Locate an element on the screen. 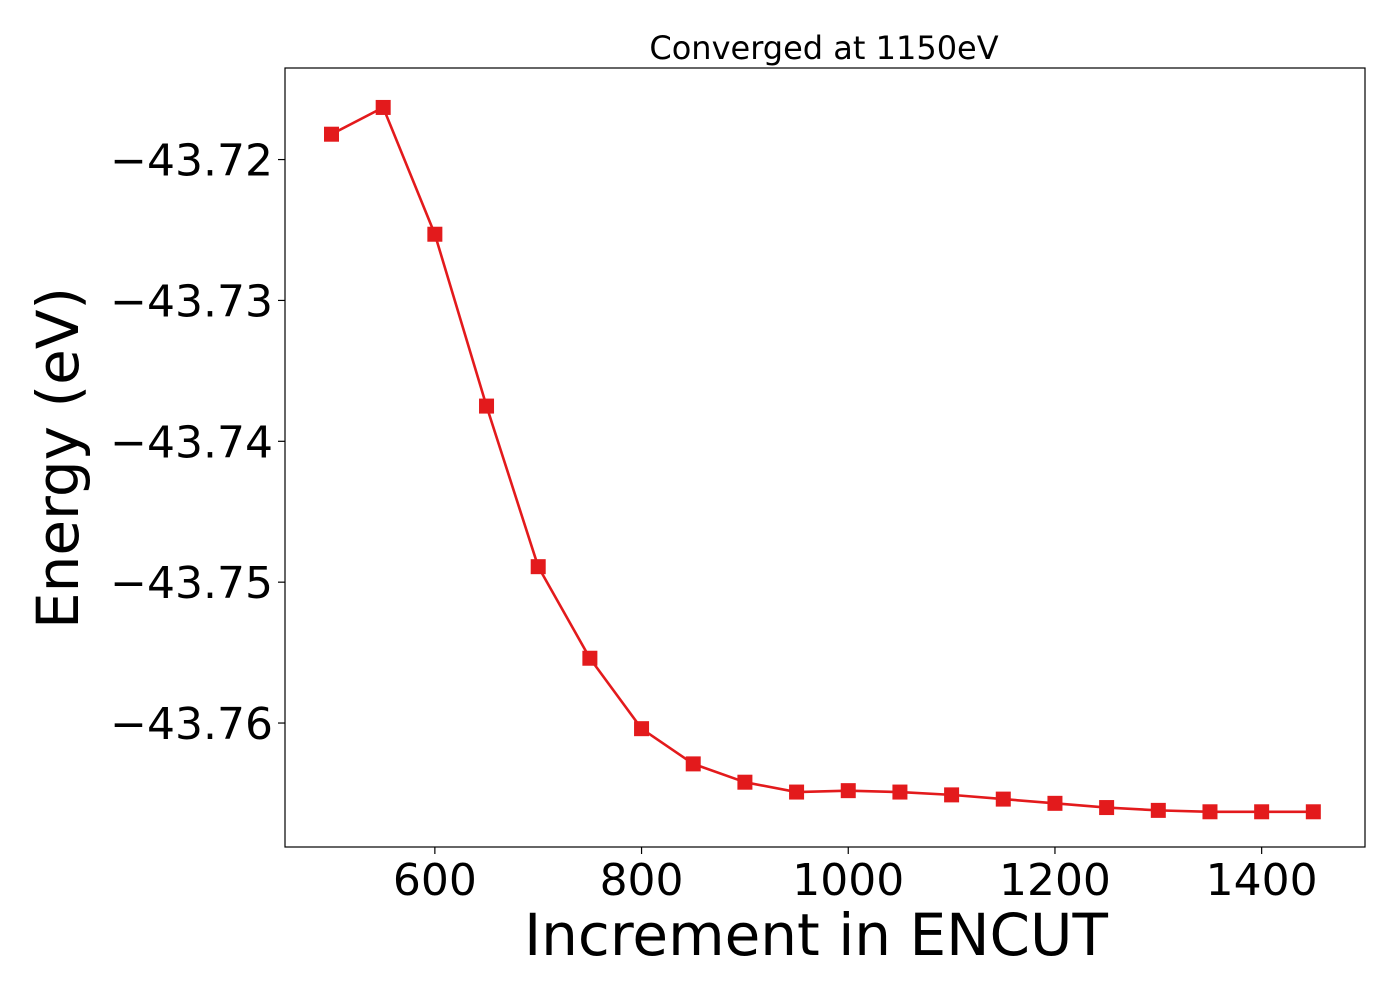 The image size is (1400, 1000). y-tick-label: −43.72 is located at coordinates (191, 161).